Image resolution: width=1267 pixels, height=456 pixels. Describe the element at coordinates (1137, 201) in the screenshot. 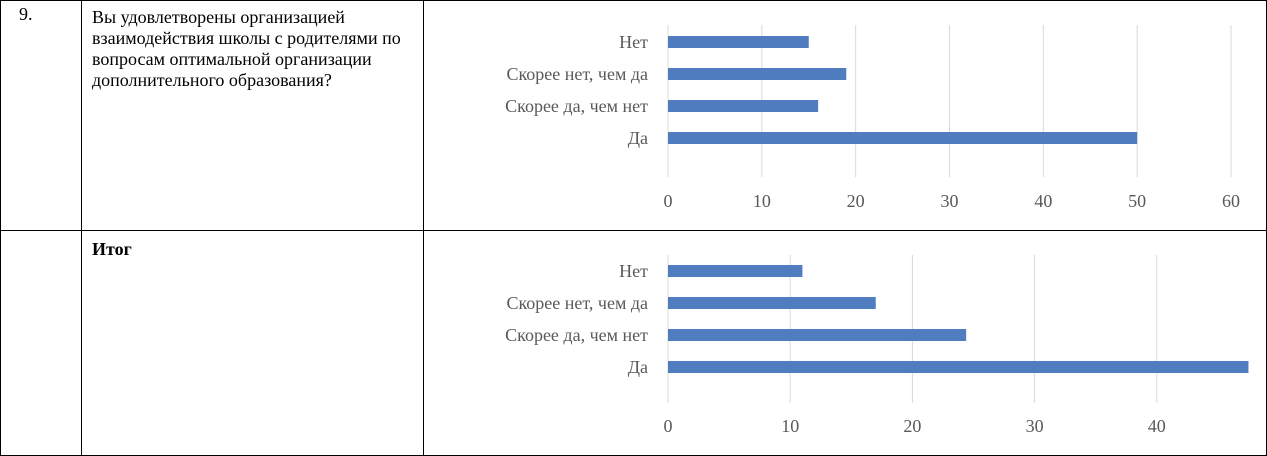

I see `x-tick-label: 50` at that location.